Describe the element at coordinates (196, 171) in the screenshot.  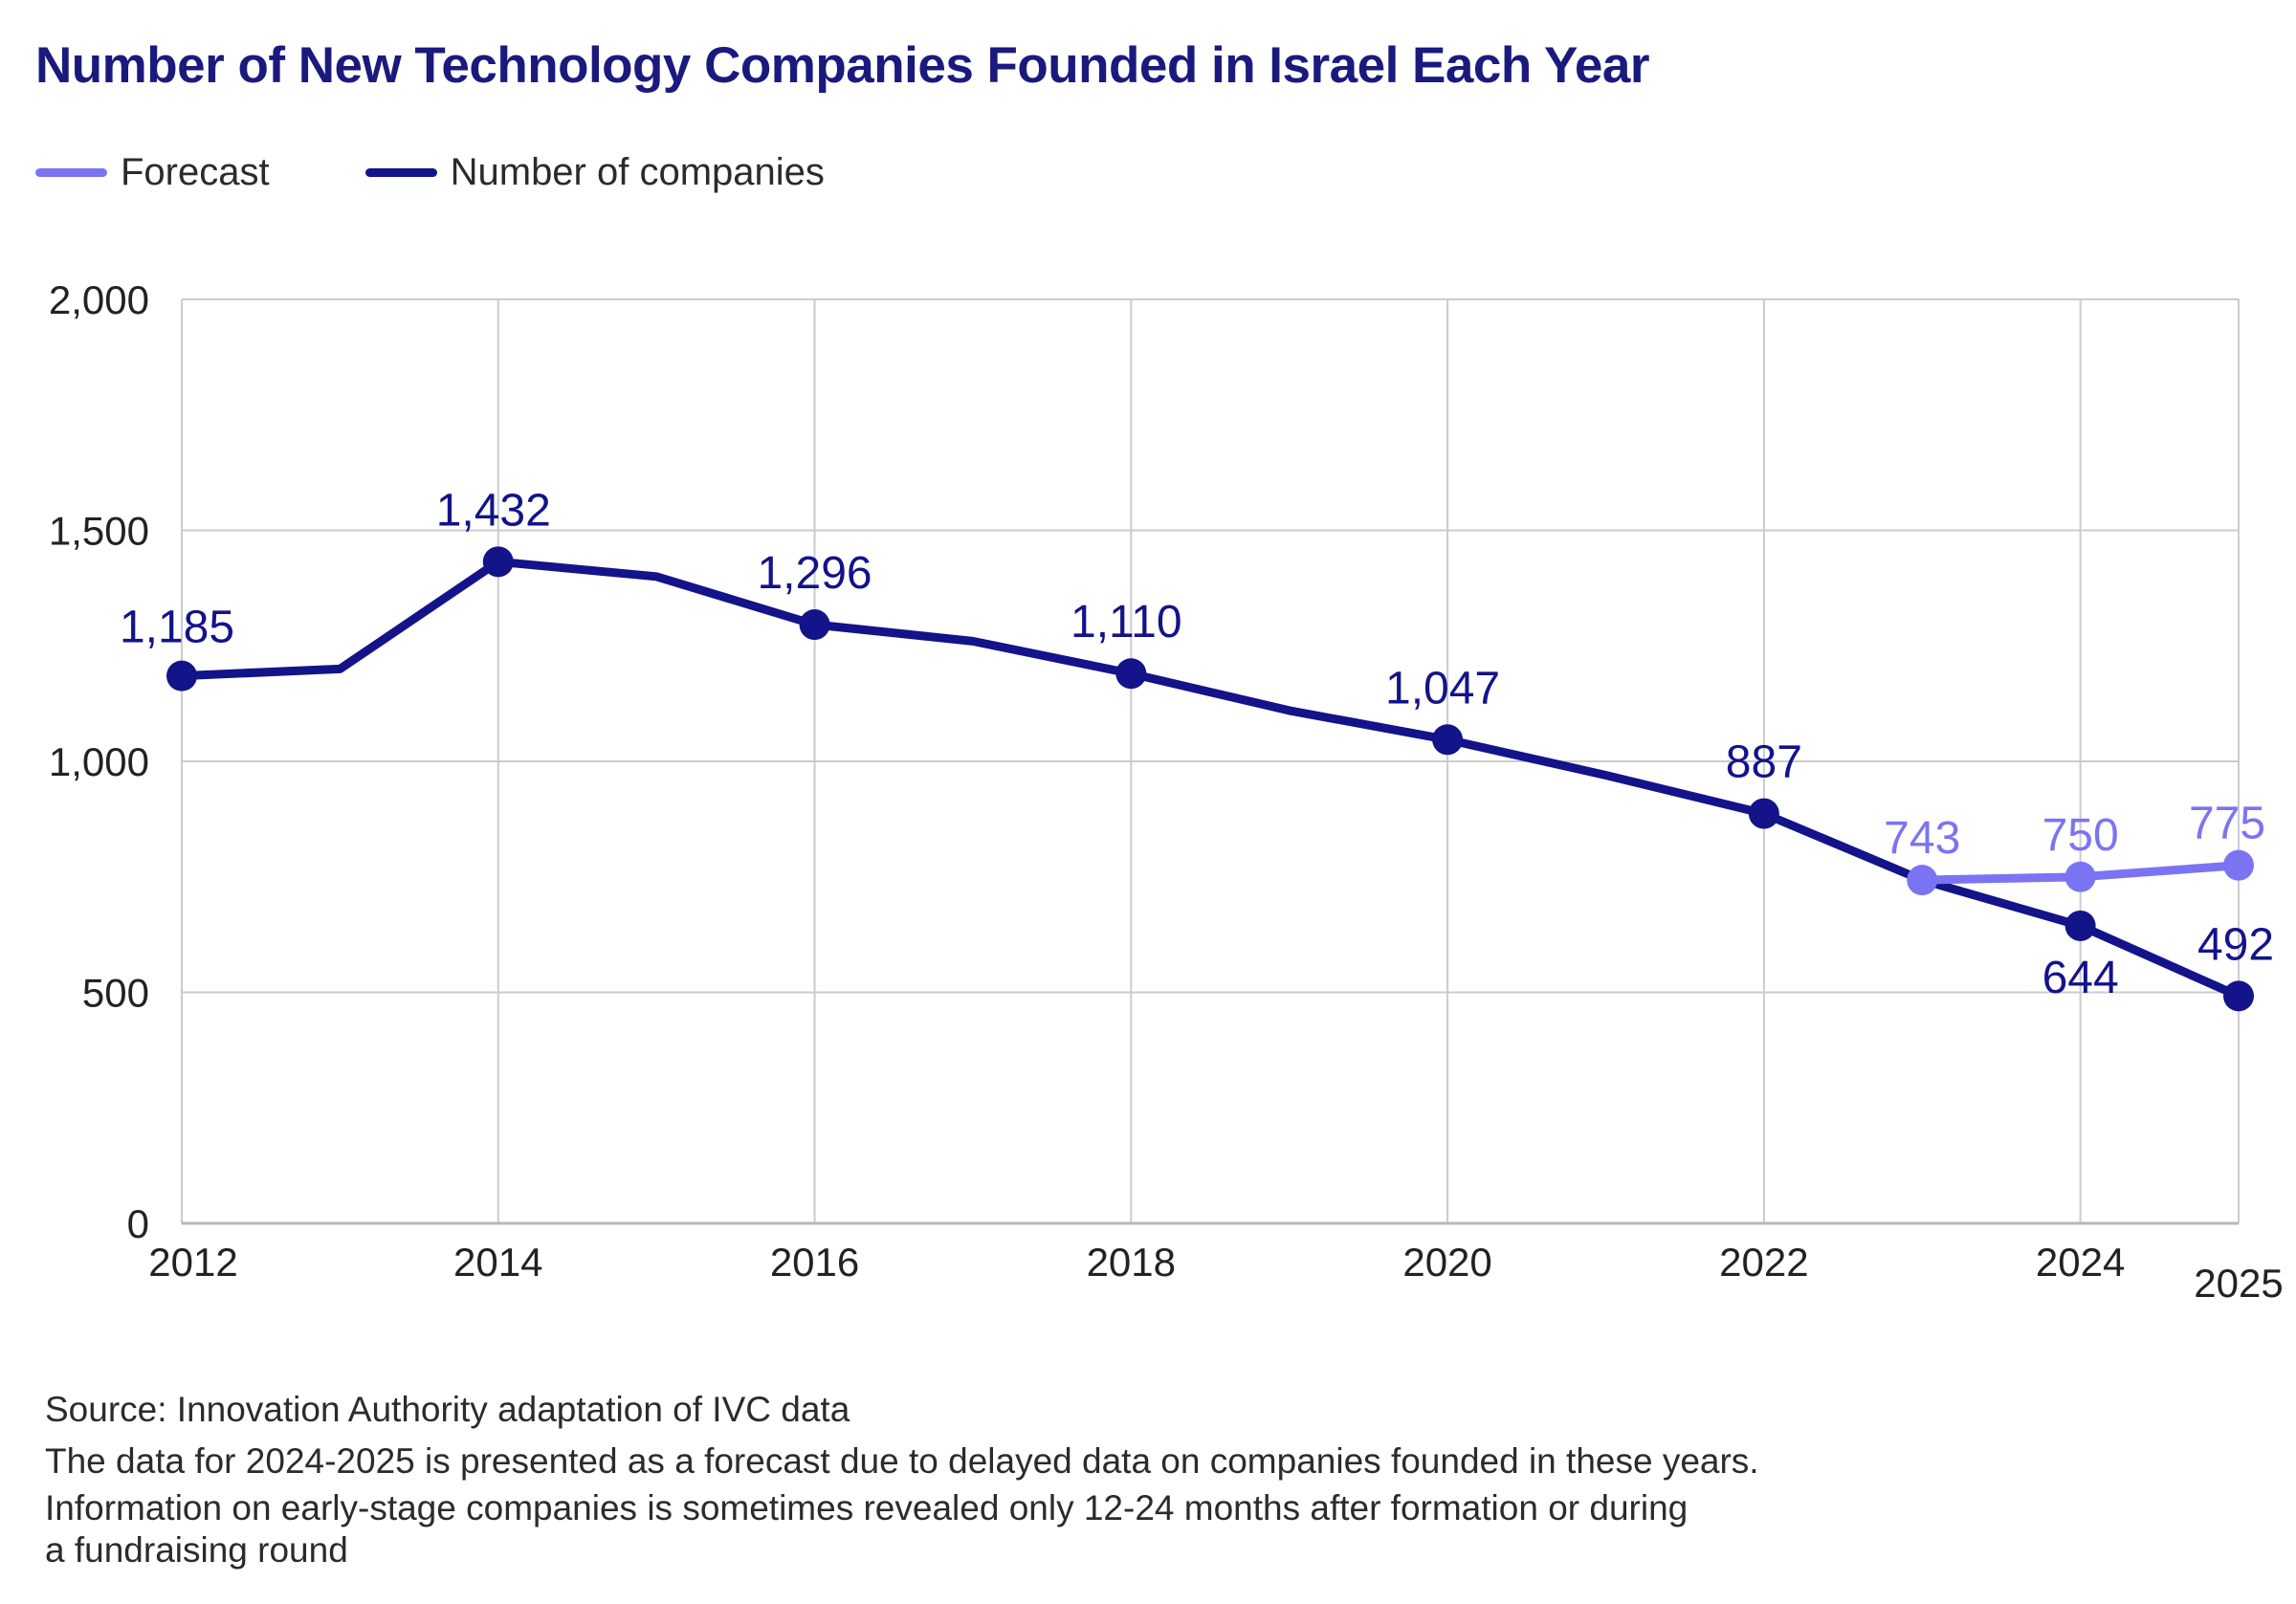
I see `legend-label-forecast: Forecast` at that location.